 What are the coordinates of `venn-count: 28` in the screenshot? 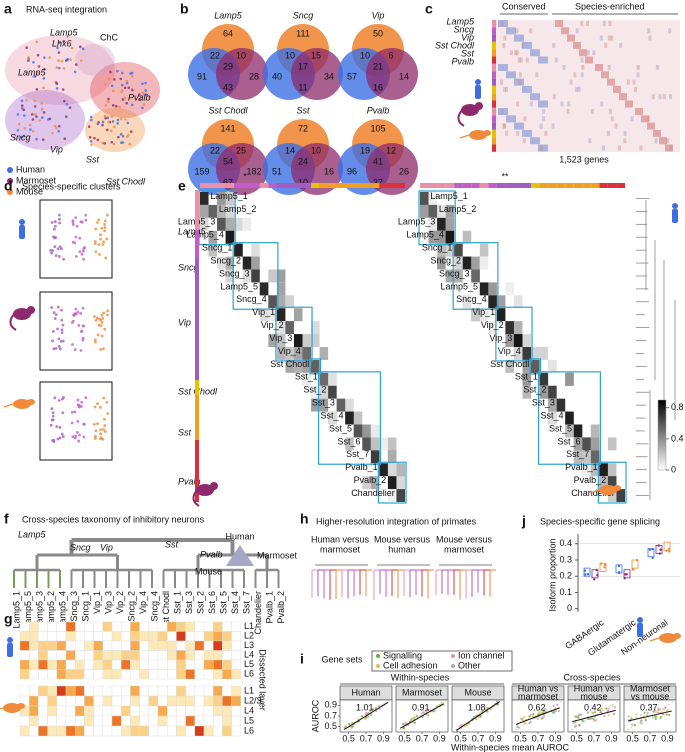 It's located at (254, 76).